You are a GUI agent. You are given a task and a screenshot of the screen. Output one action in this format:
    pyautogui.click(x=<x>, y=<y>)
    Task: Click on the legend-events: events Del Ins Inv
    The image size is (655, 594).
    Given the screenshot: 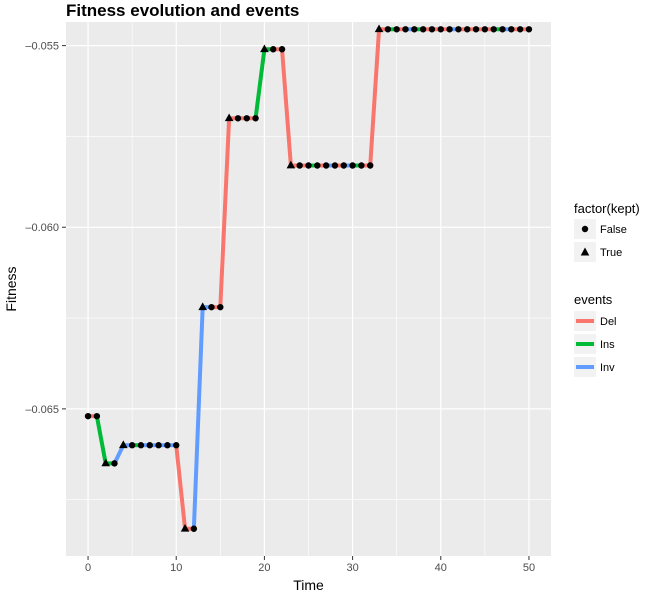 What is the action you would take?
    pyautogui.click(x=595, y=334)
    